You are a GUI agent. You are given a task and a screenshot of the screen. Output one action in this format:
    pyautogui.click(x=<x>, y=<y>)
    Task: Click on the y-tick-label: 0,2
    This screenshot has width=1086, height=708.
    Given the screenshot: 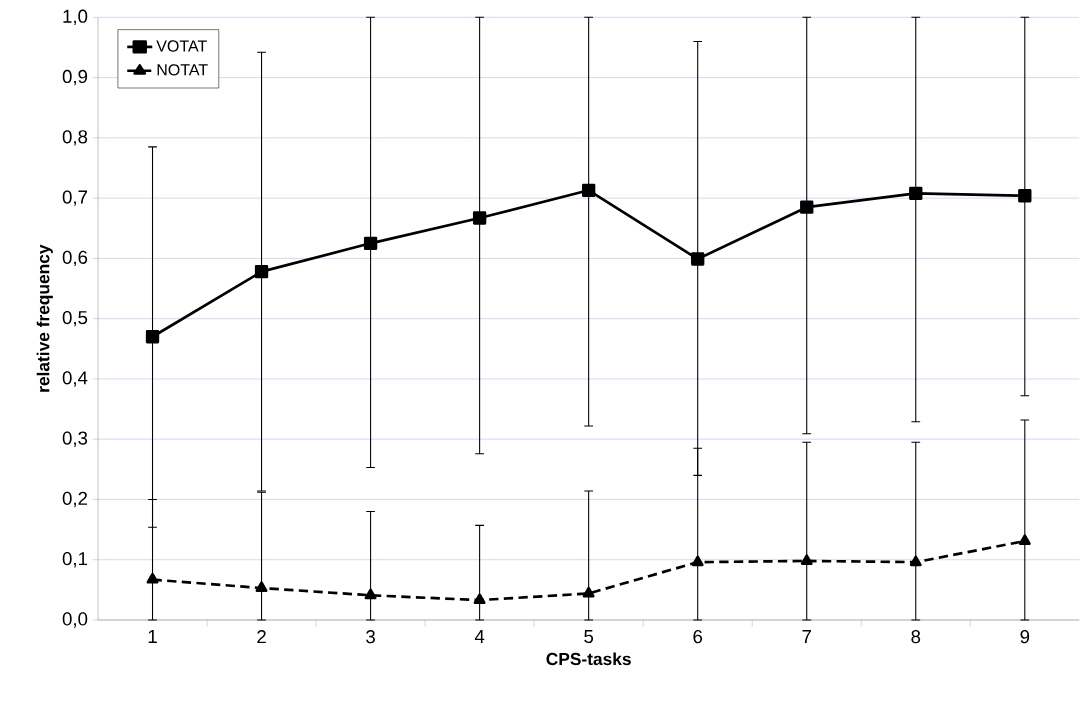 What is the action you would take?
    pyautogui.click(x=75, y=499)
    